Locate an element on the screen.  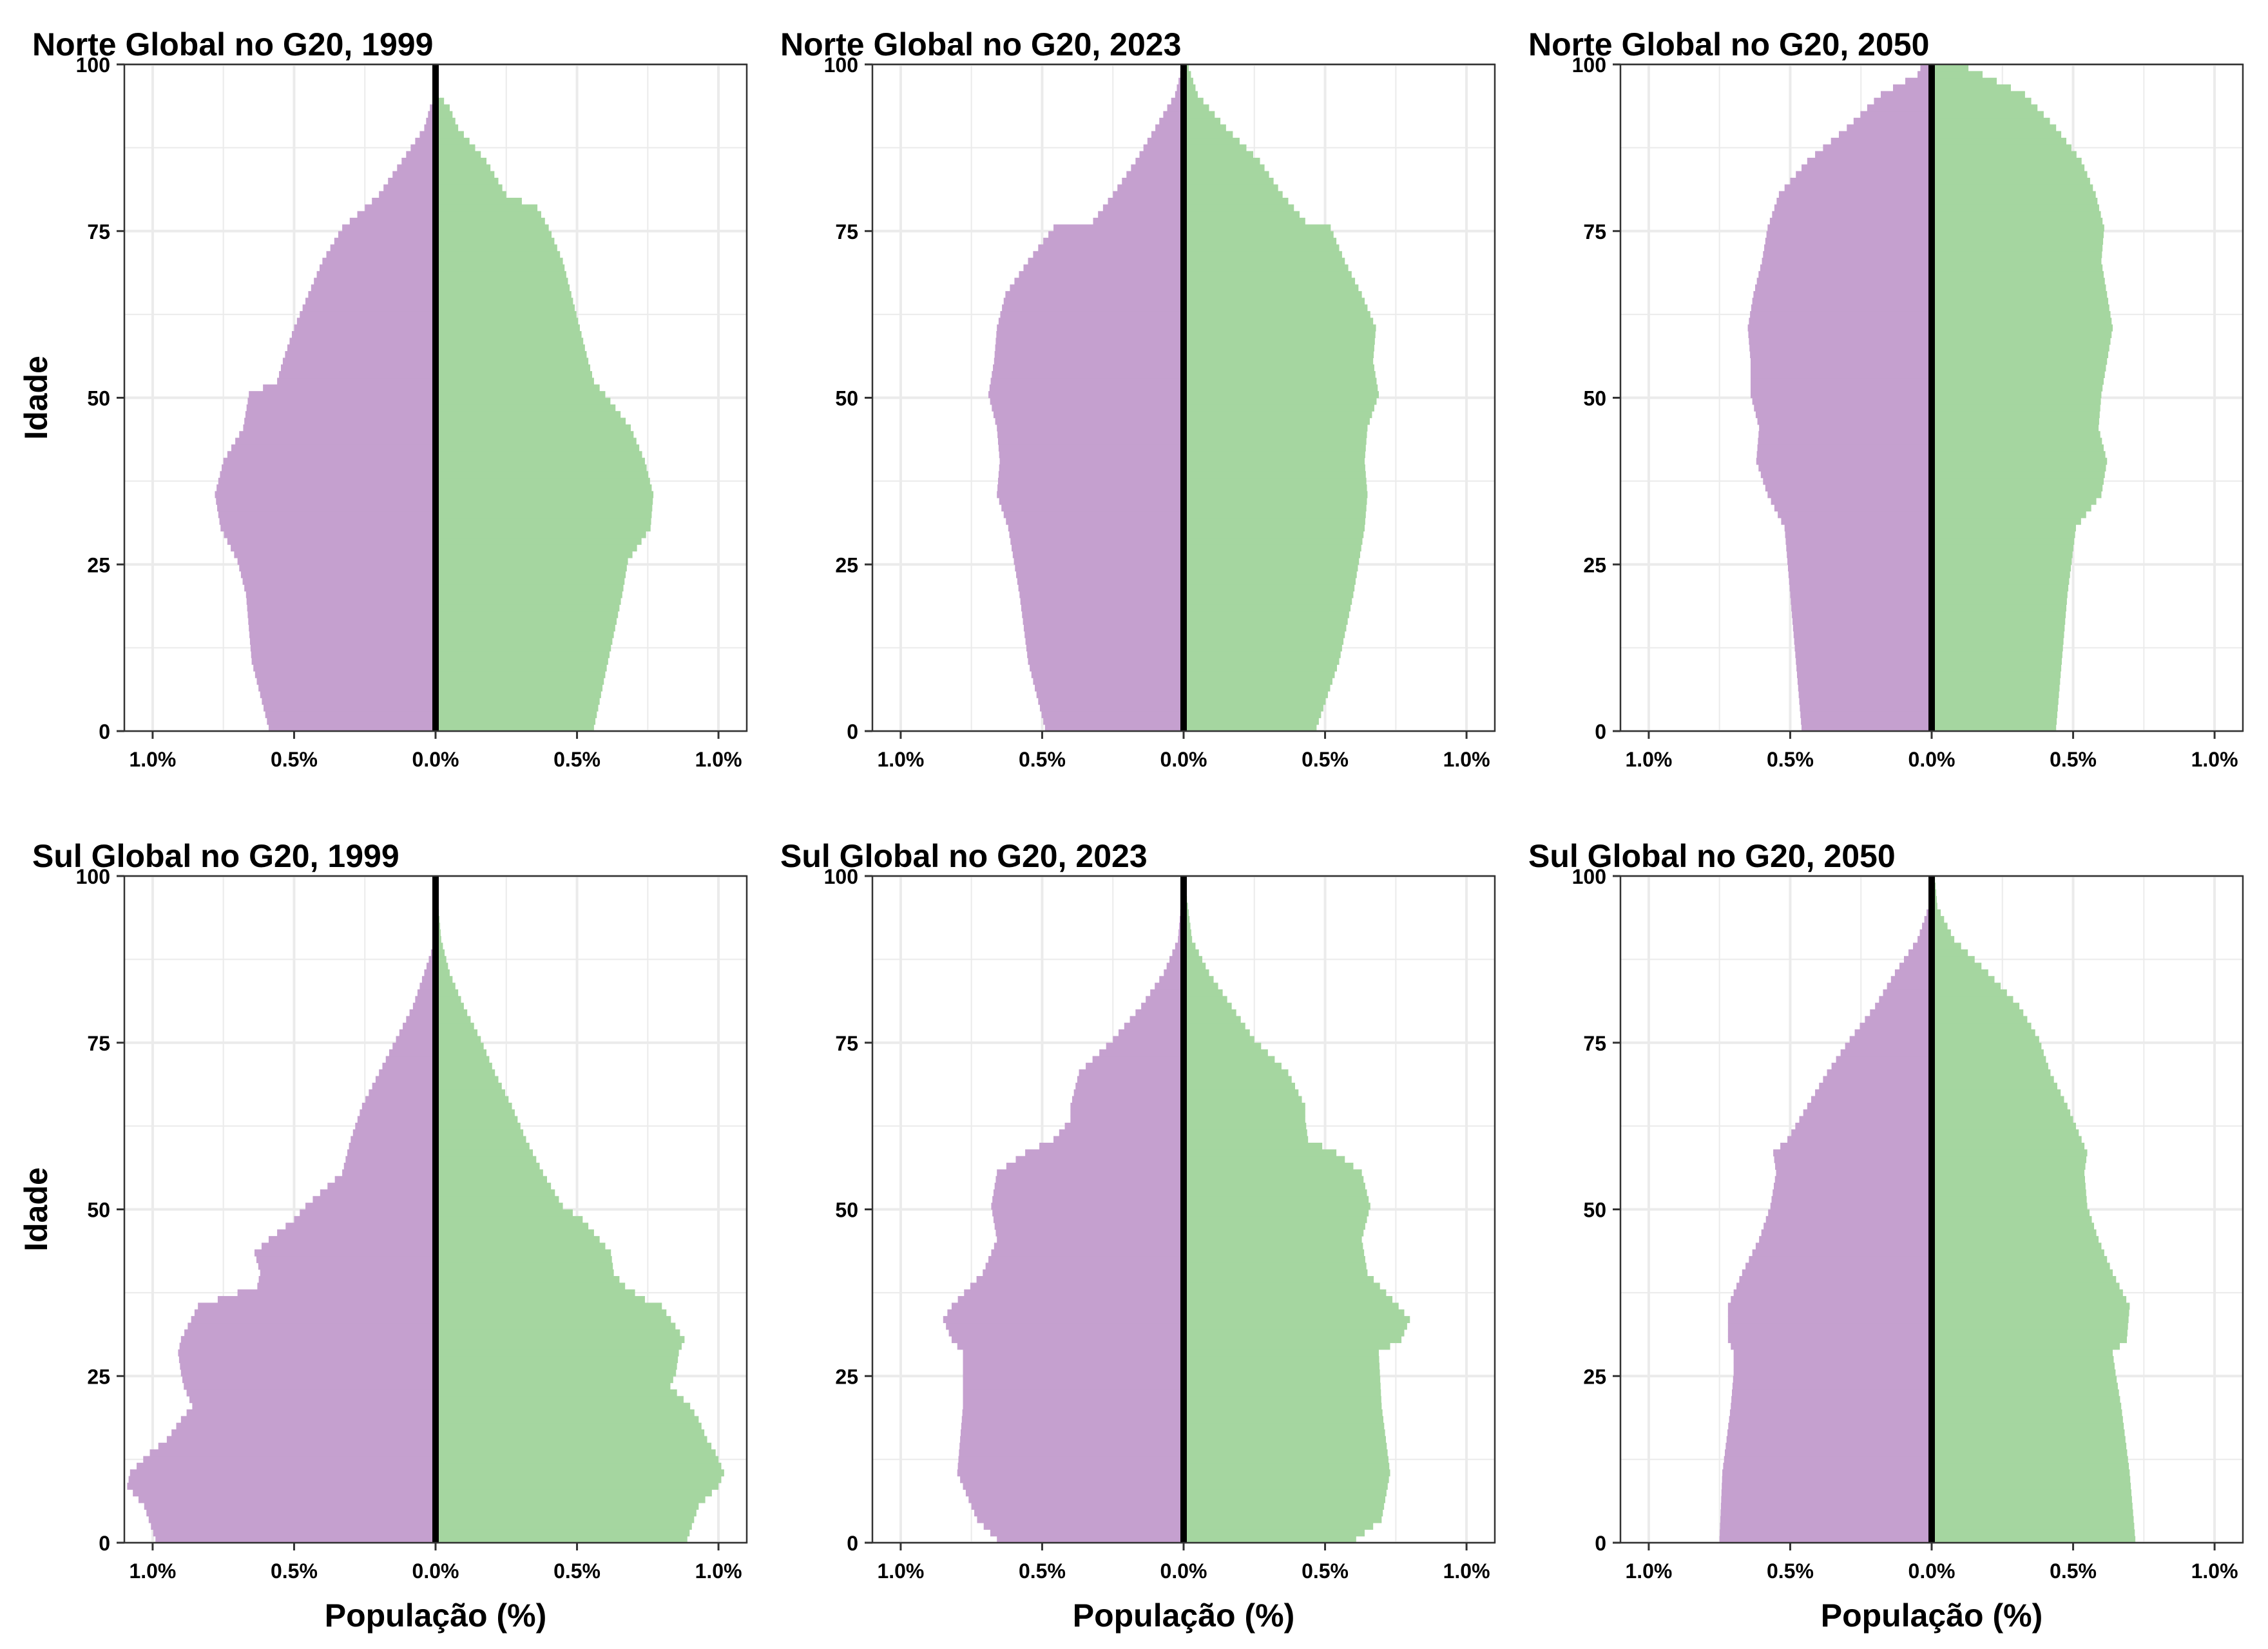
y-tick-label: 50 is located at coordinates (98, 1211).